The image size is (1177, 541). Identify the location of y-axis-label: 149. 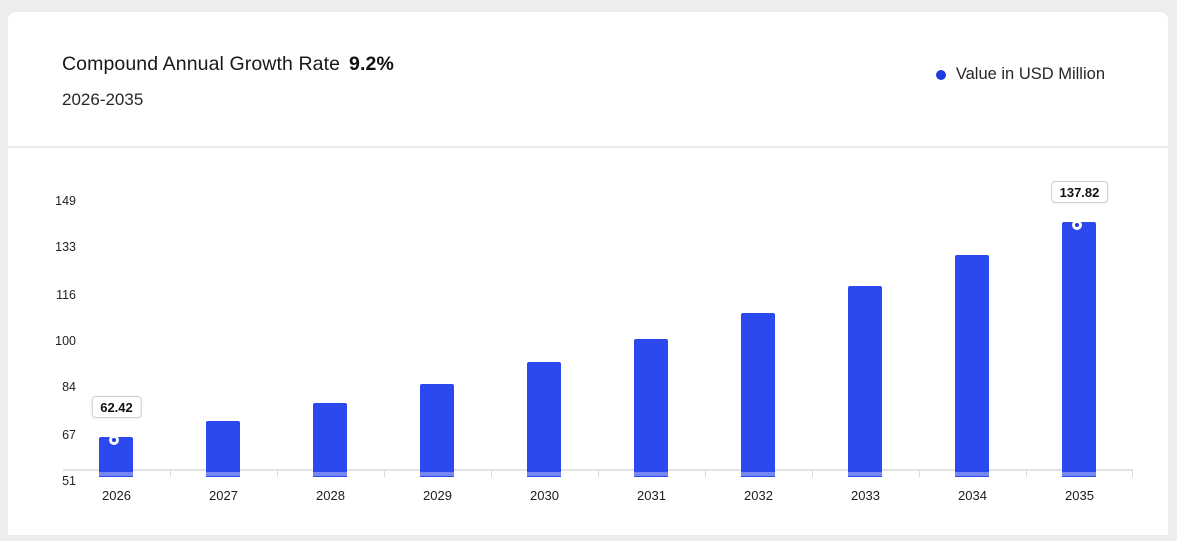
(65, 201).